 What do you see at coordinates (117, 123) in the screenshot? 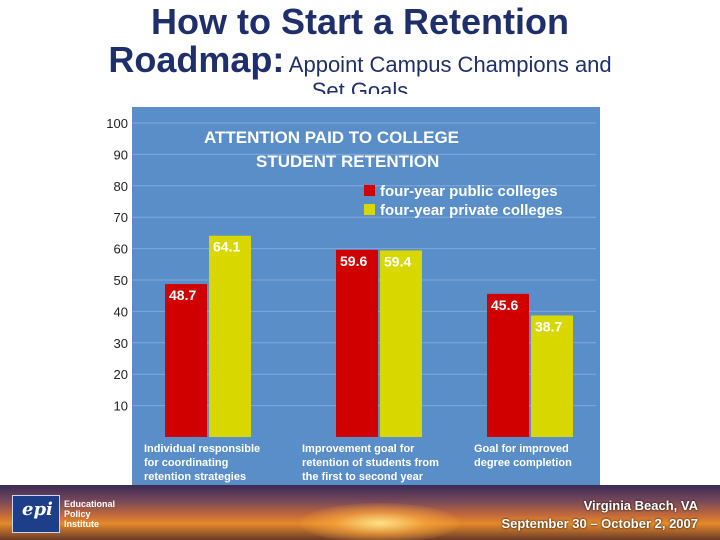
I see `y-tick-label: 100` at bounding box center [117, 123].